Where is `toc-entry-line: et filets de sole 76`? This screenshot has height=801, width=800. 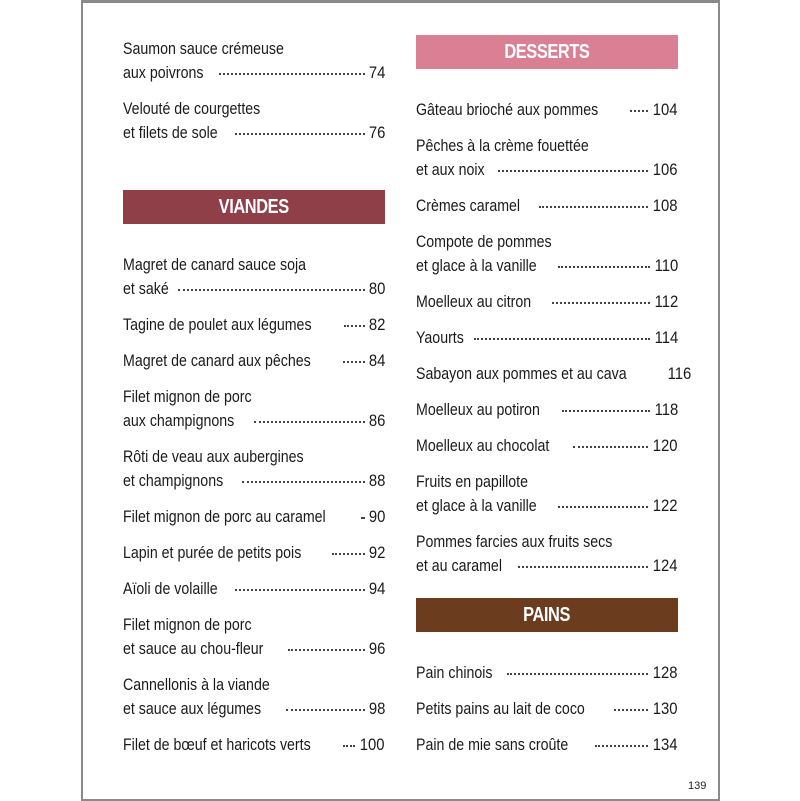
toc-entry-line: et filets de sole 76 is located at coordinates (254, 133).